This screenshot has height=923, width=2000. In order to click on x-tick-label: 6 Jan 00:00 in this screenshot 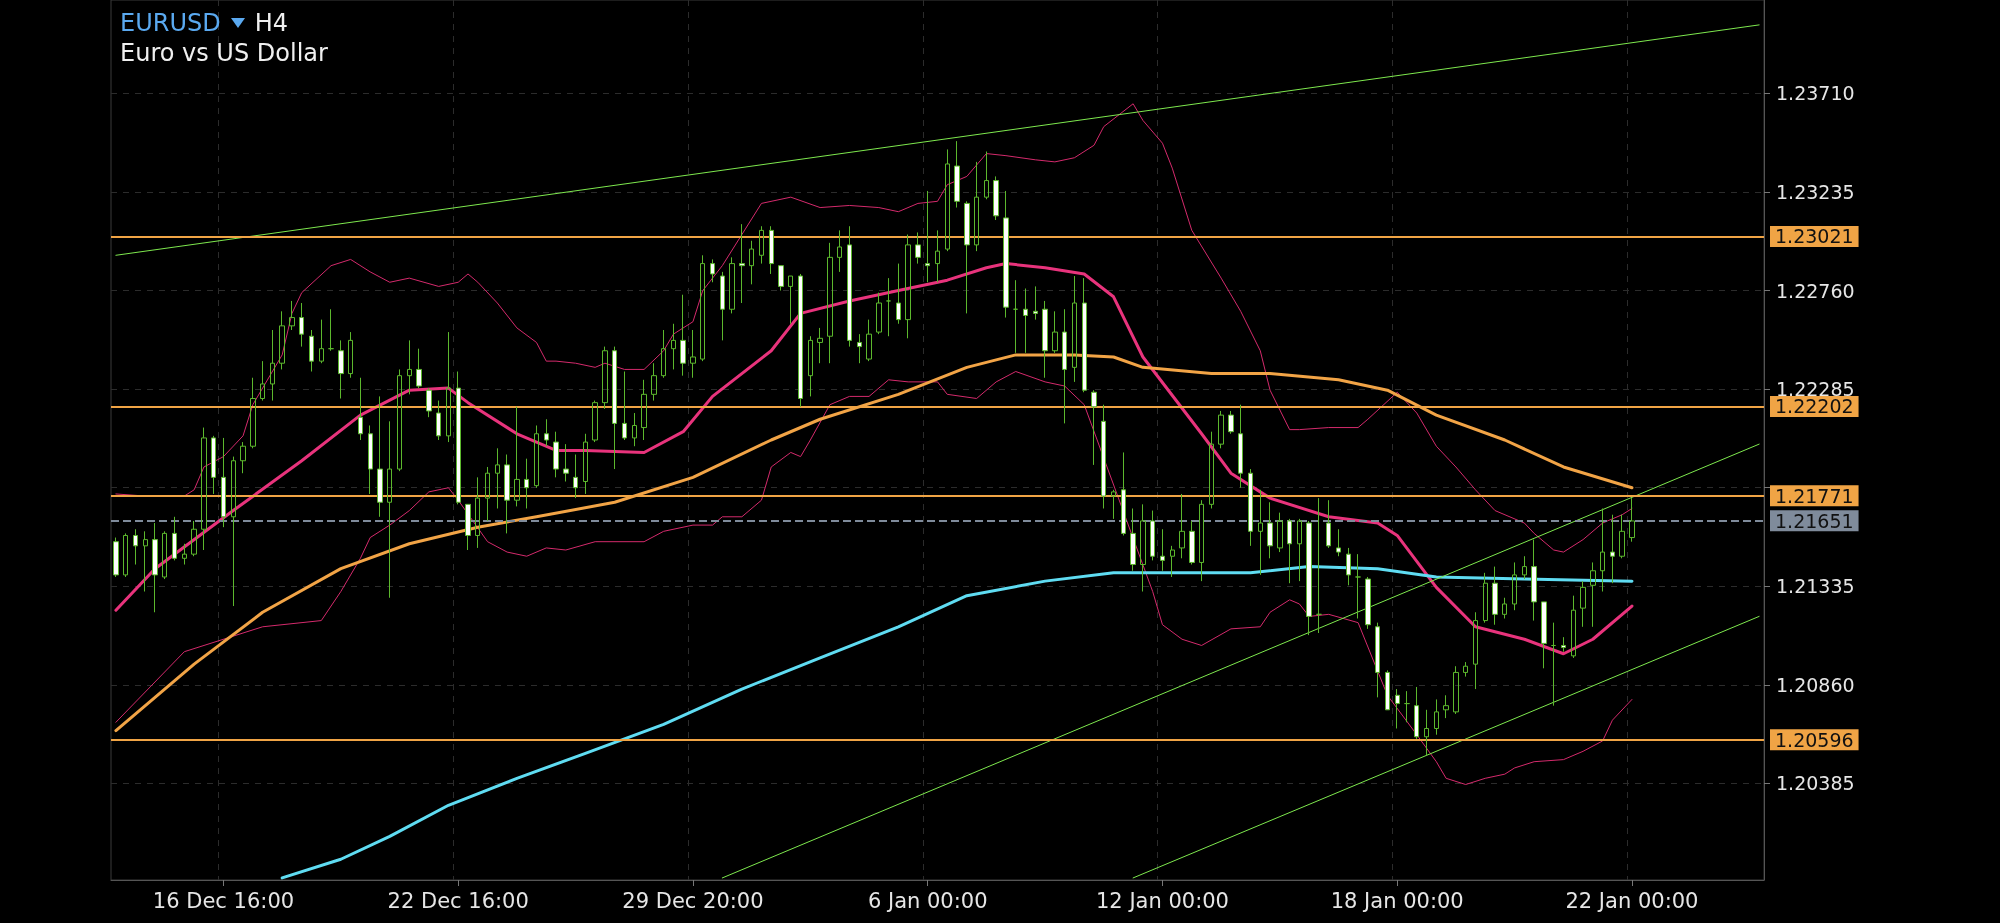, I will do `click(927, 900)`.